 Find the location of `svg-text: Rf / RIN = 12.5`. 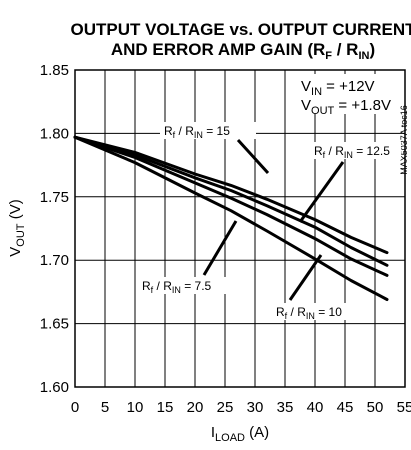

svg-text: Rf / RIN = 12.5 is located at coordinates (352, 152).